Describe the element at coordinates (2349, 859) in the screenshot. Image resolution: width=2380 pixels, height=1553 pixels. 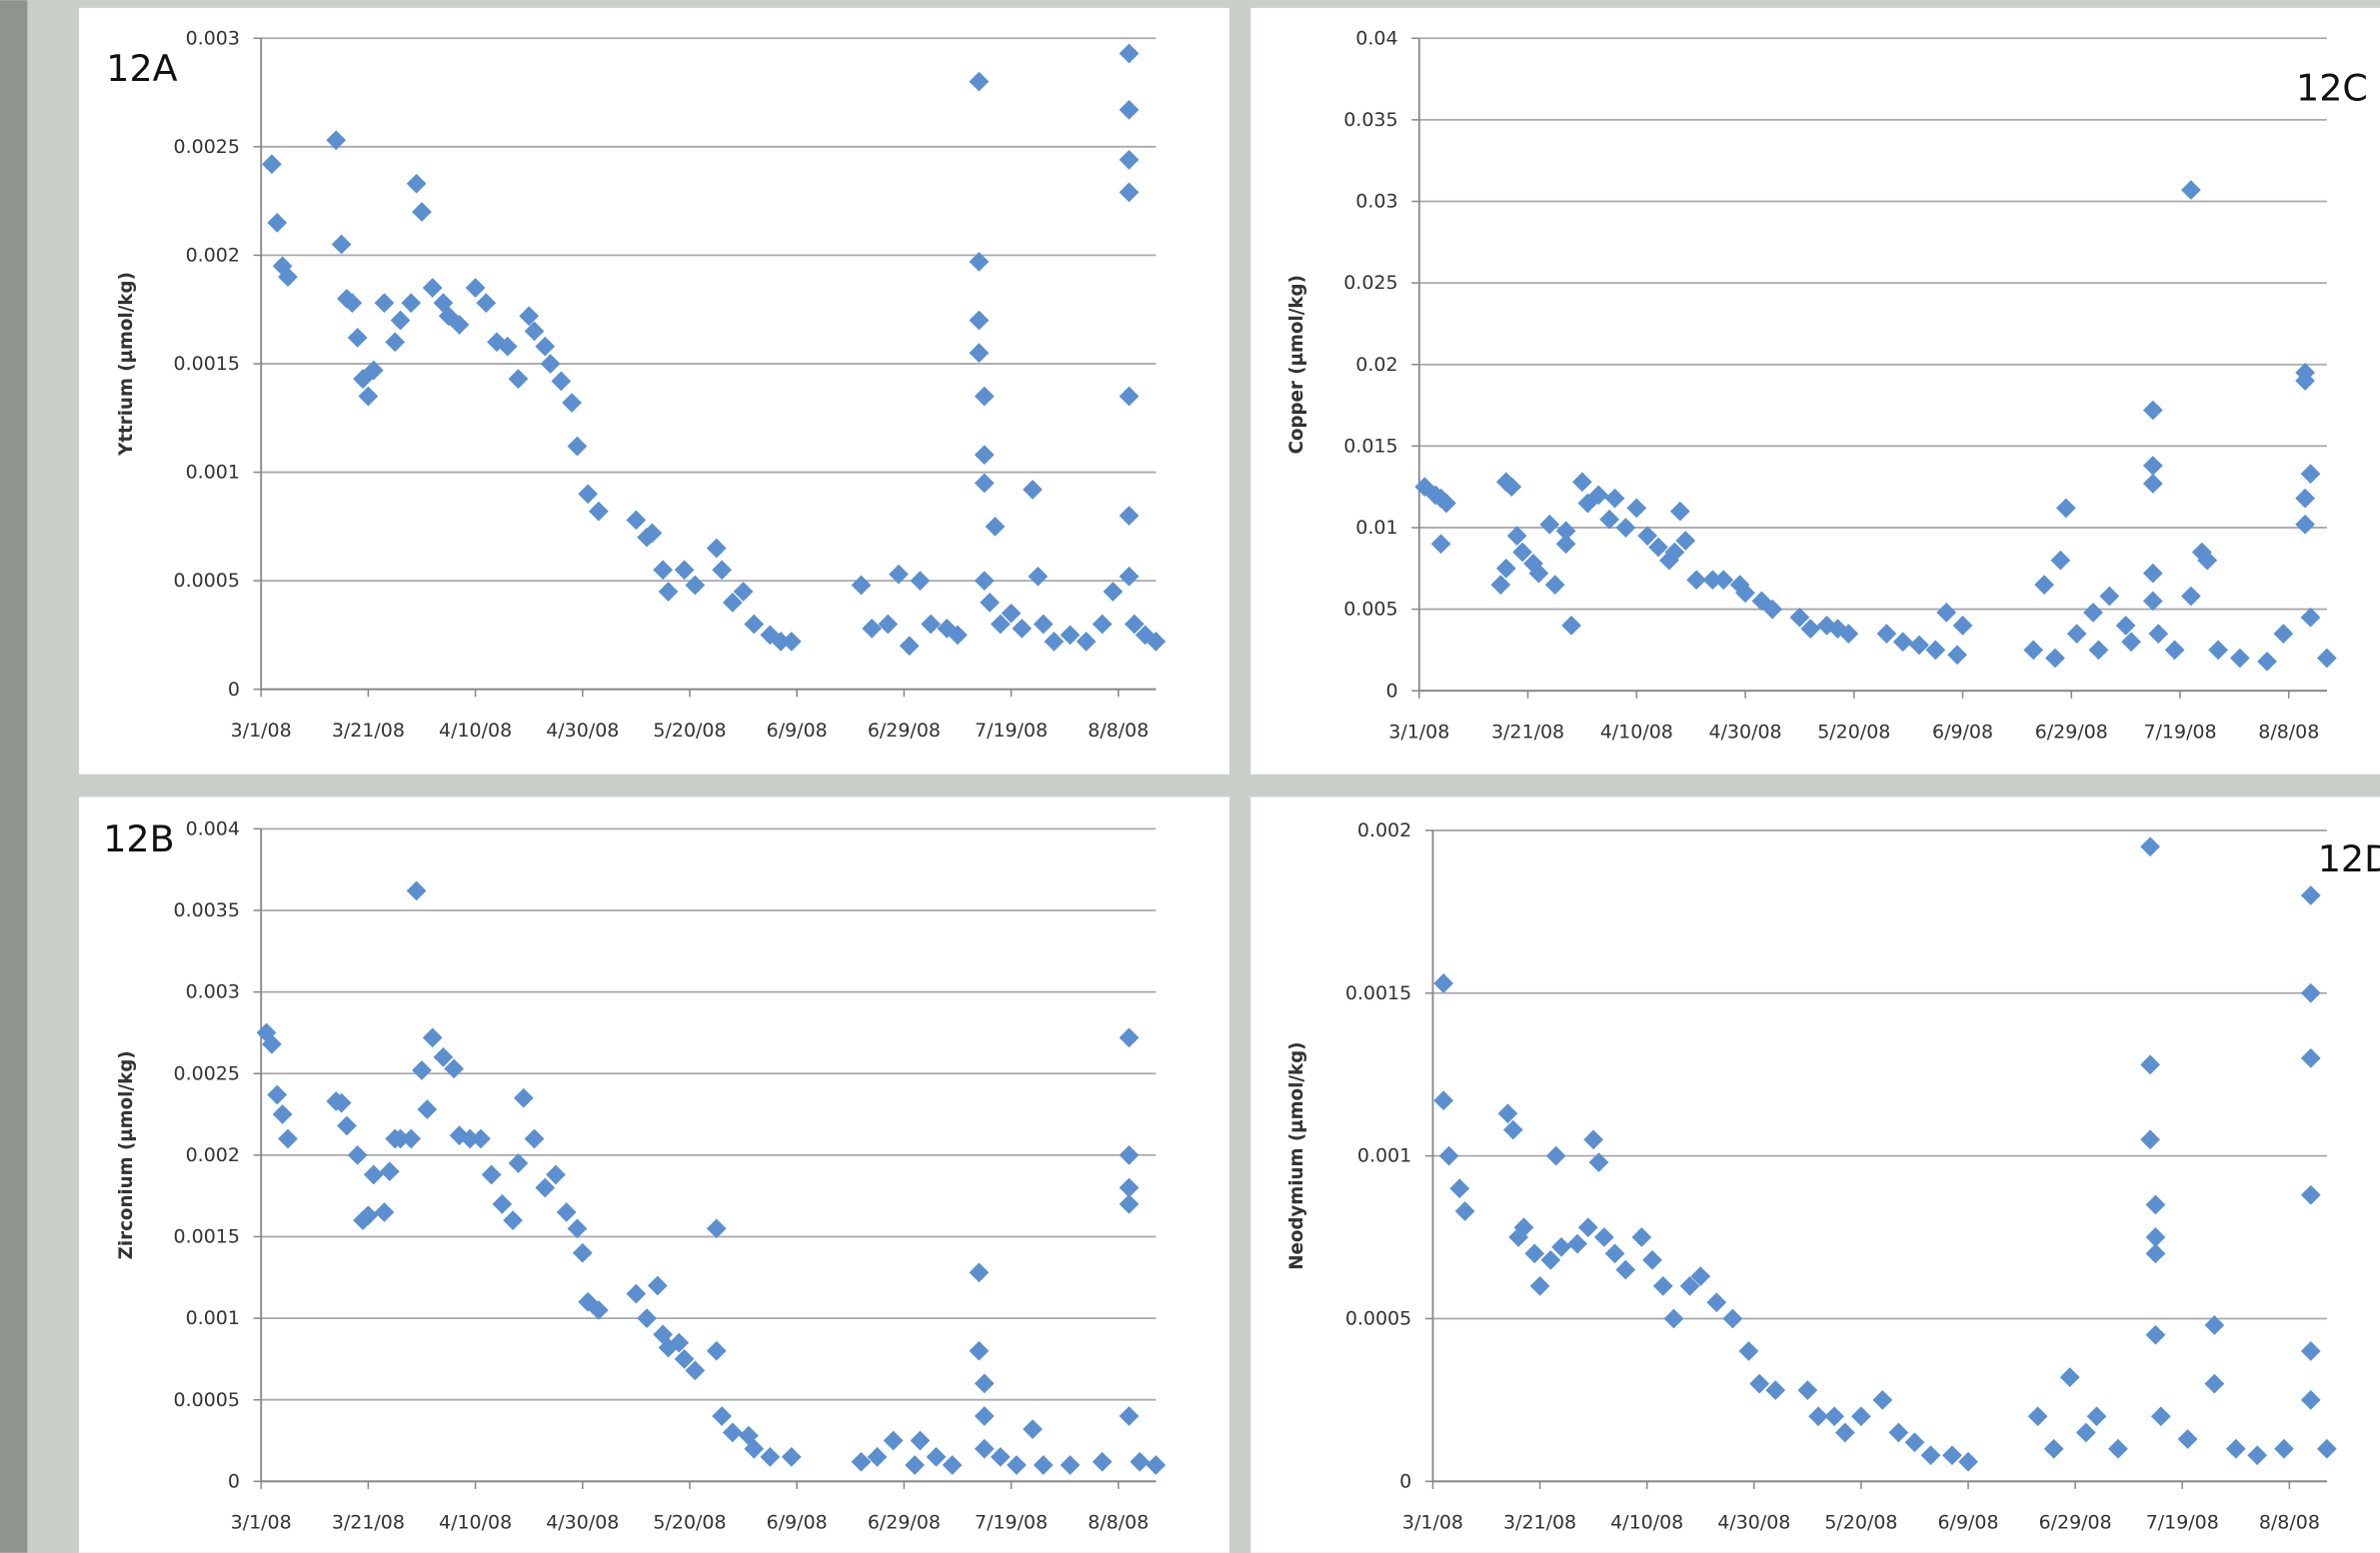
I see `panel-label: 12D` at that location.